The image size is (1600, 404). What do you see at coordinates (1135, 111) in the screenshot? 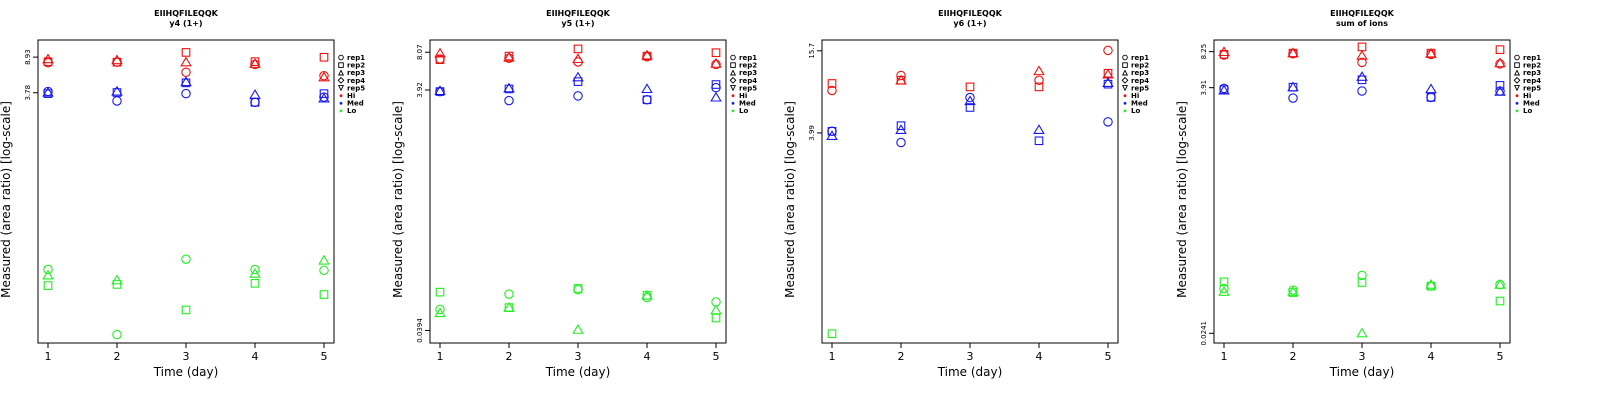
I see `legend-label: Lo` at bounding box center [1135, 111].